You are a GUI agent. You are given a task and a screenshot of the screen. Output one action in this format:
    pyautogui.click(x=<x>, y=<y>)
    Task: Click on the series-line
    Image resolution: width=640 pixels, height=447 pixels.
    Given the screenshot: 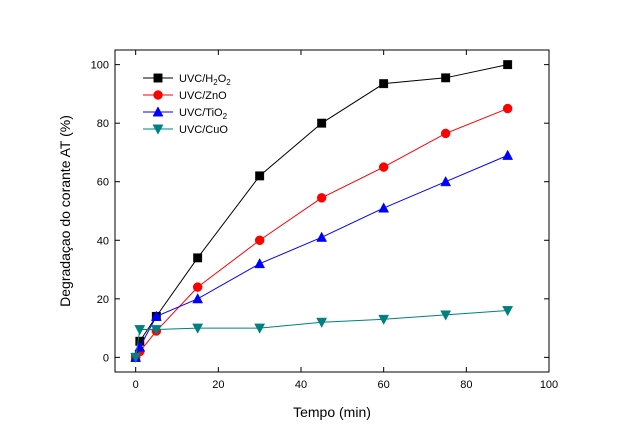 What is the action you would take?
    pyautogui.click(x=321, y=334)
    